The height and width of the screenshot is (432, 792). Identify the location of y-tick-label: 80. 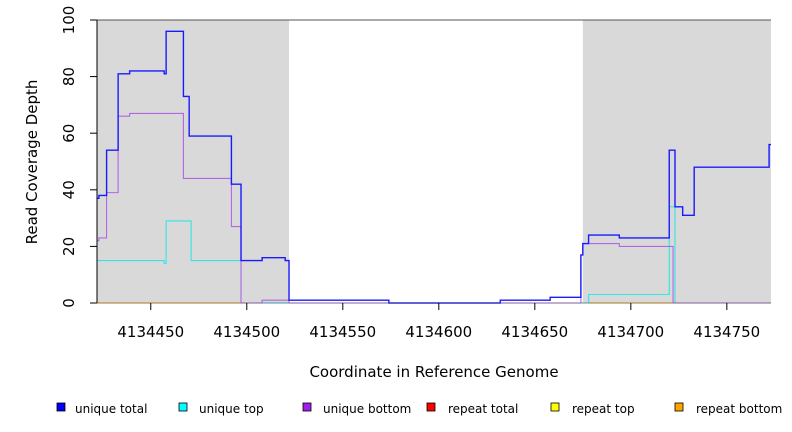
(69, 76).